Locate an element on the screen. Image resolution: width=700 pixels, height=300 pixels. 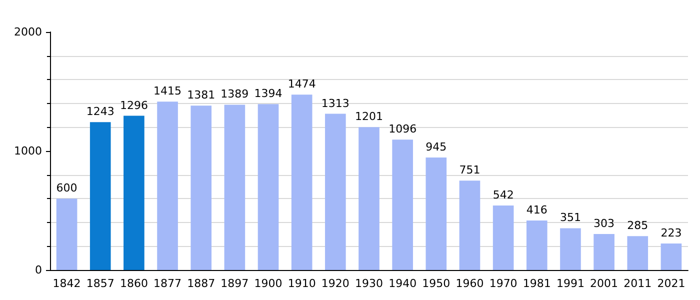
data-label: 542 is located at coordinates (503, 195).